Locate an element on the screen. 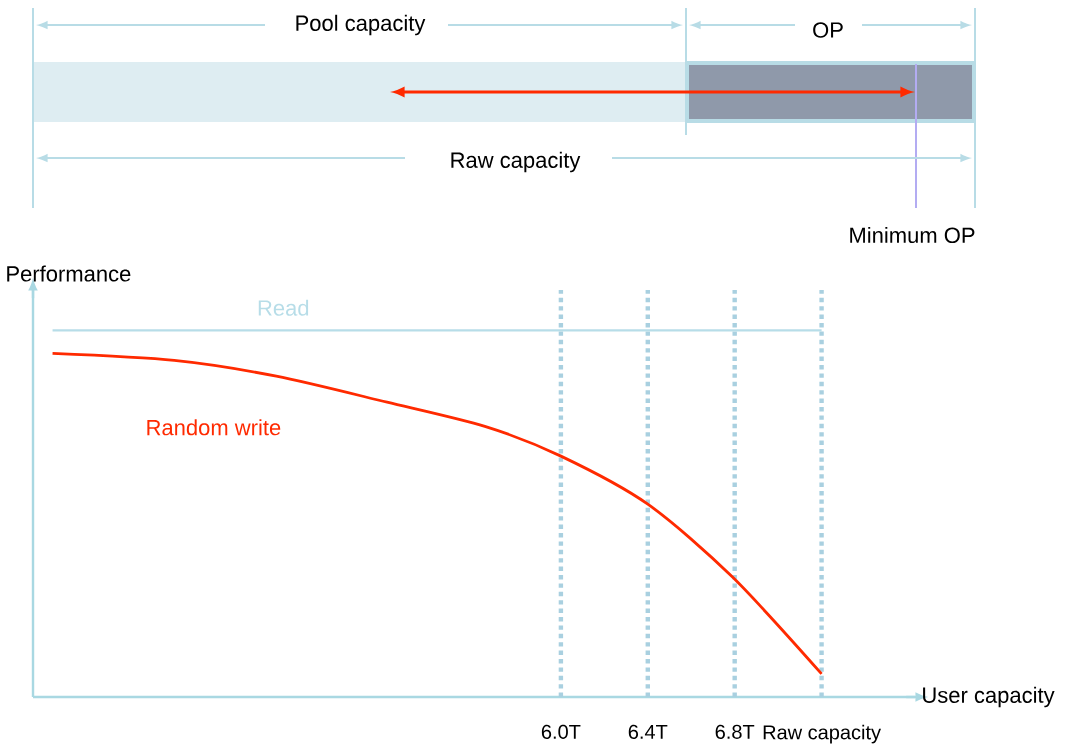  text: Minimum OP is located at coordinates (912, 235).